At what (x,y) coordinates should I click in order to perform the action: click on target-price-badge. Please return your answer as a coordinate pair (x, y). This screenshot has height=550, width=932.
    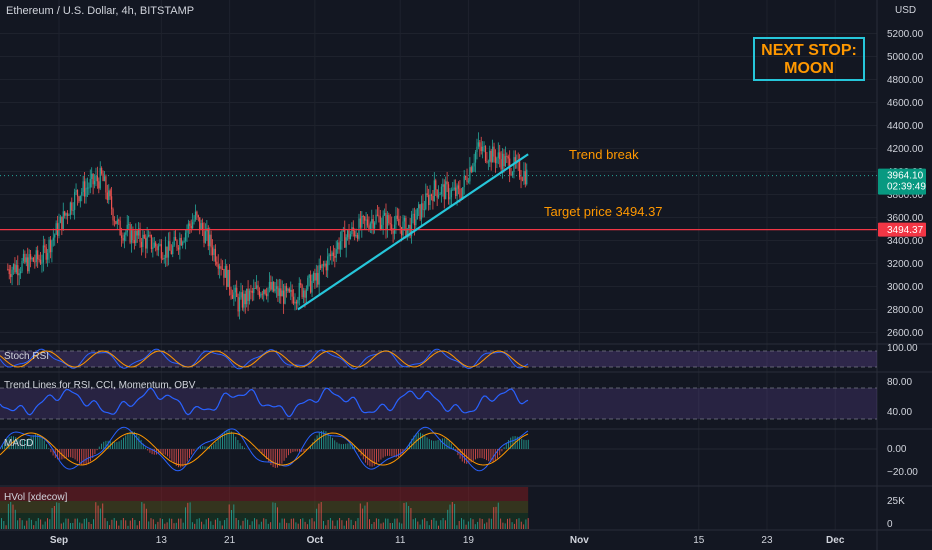
    Looking at the image, I should click on (902, 229).